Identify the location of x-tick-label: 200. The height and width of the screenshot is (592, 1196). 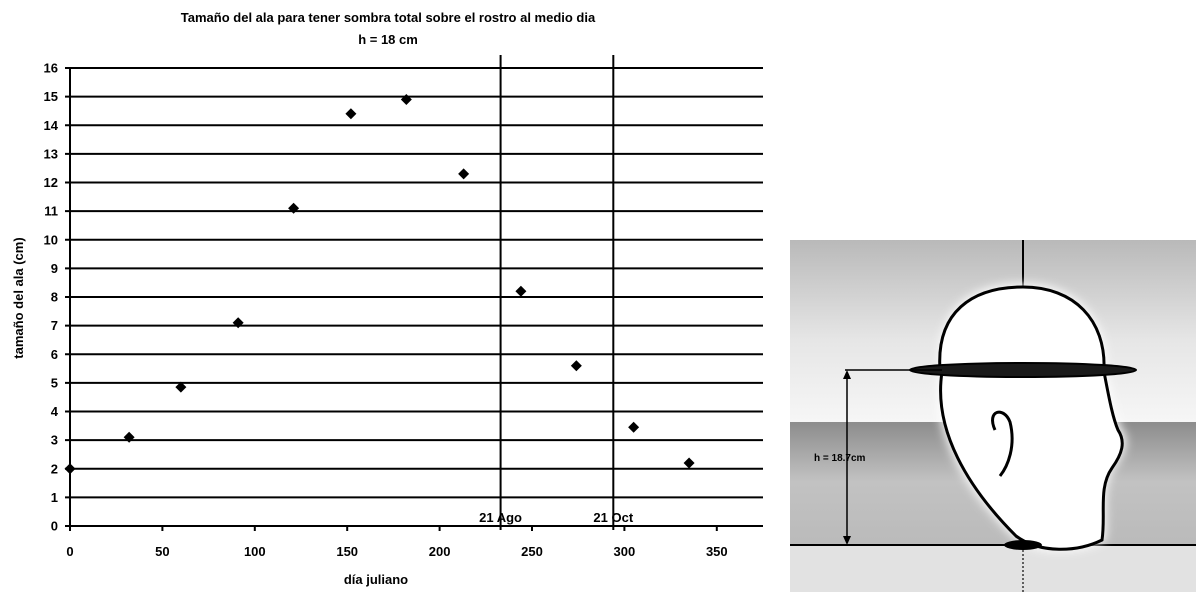
(440, 551).